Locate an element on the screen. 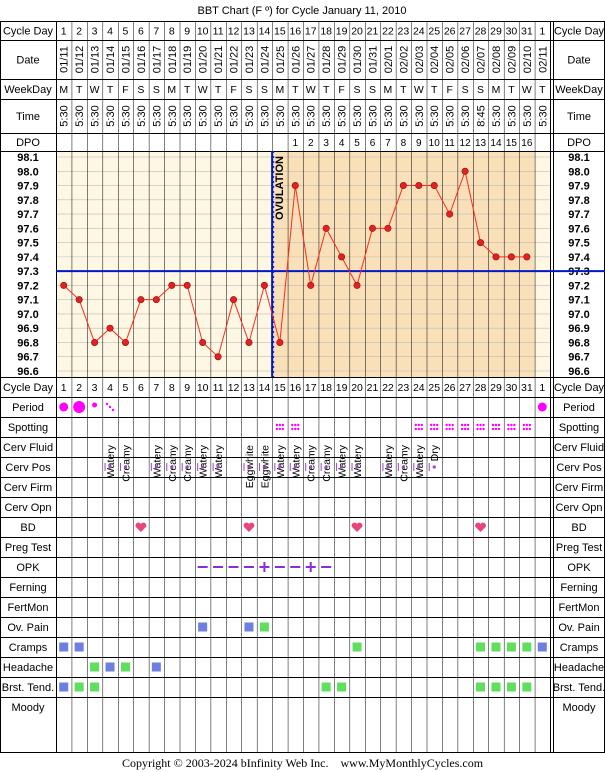 The image size is (605, 772). cycleday-label: 5 is located at coordinates (126, 388).